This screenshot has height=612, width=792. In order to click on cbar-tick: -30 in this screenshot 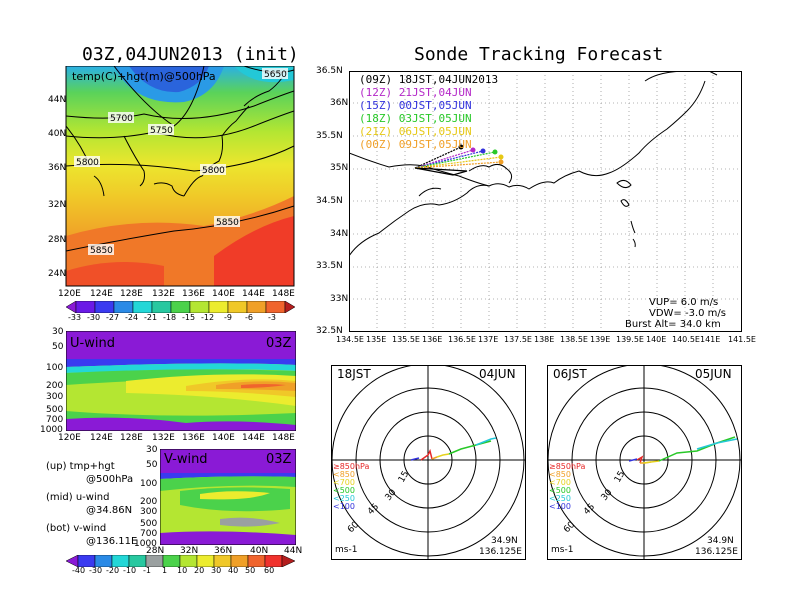, I will do `click(94, 317)`.